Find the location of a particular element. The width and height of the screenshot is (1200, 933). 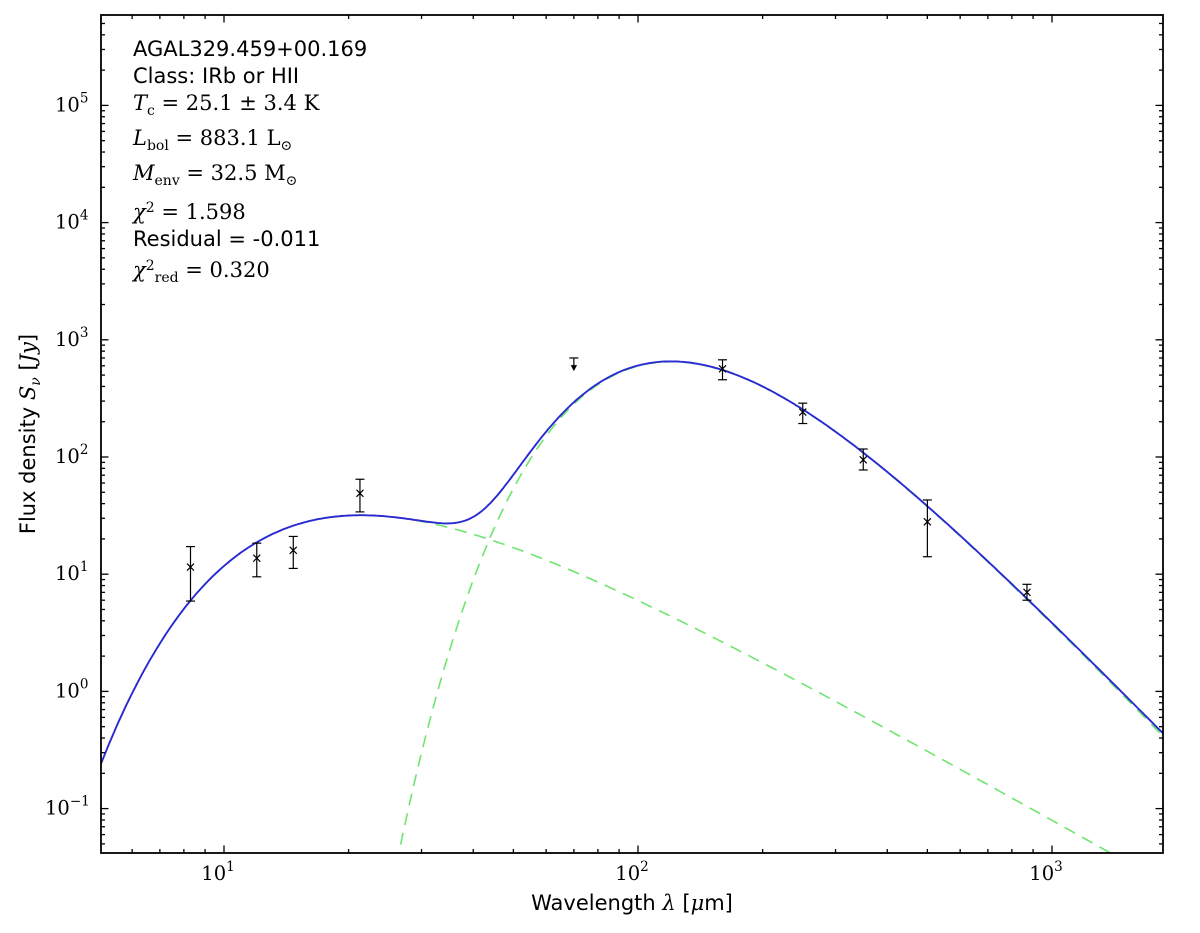

source-name: AGAL329.459+00.169 is located at coordinates (250, 49).